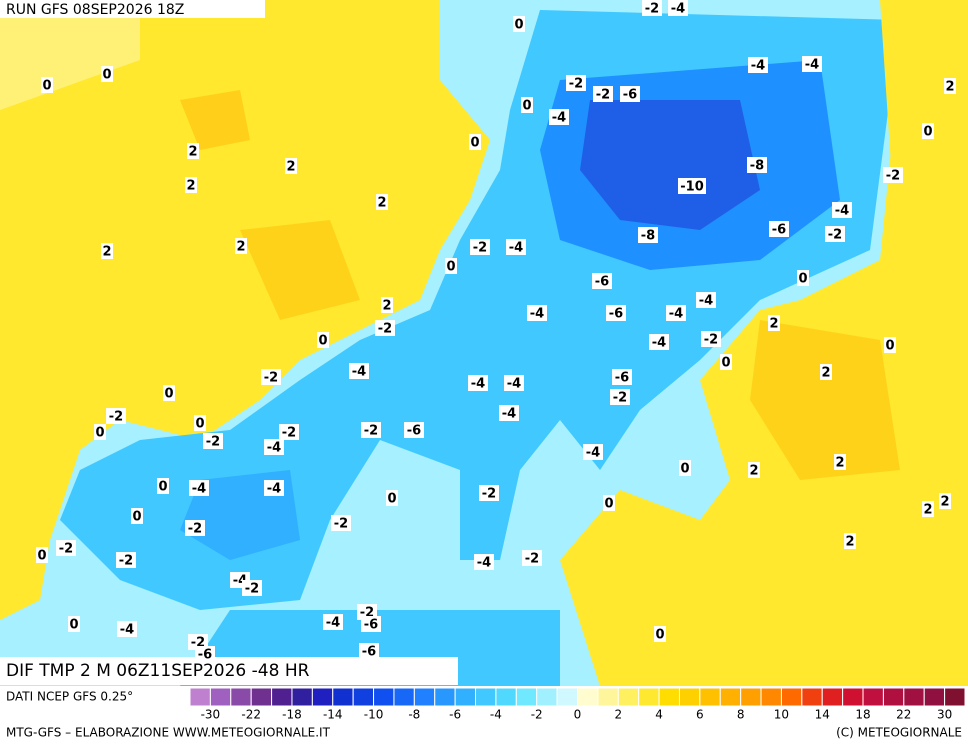  I want to click on legend-tick-label: -6, so click(455, 715).